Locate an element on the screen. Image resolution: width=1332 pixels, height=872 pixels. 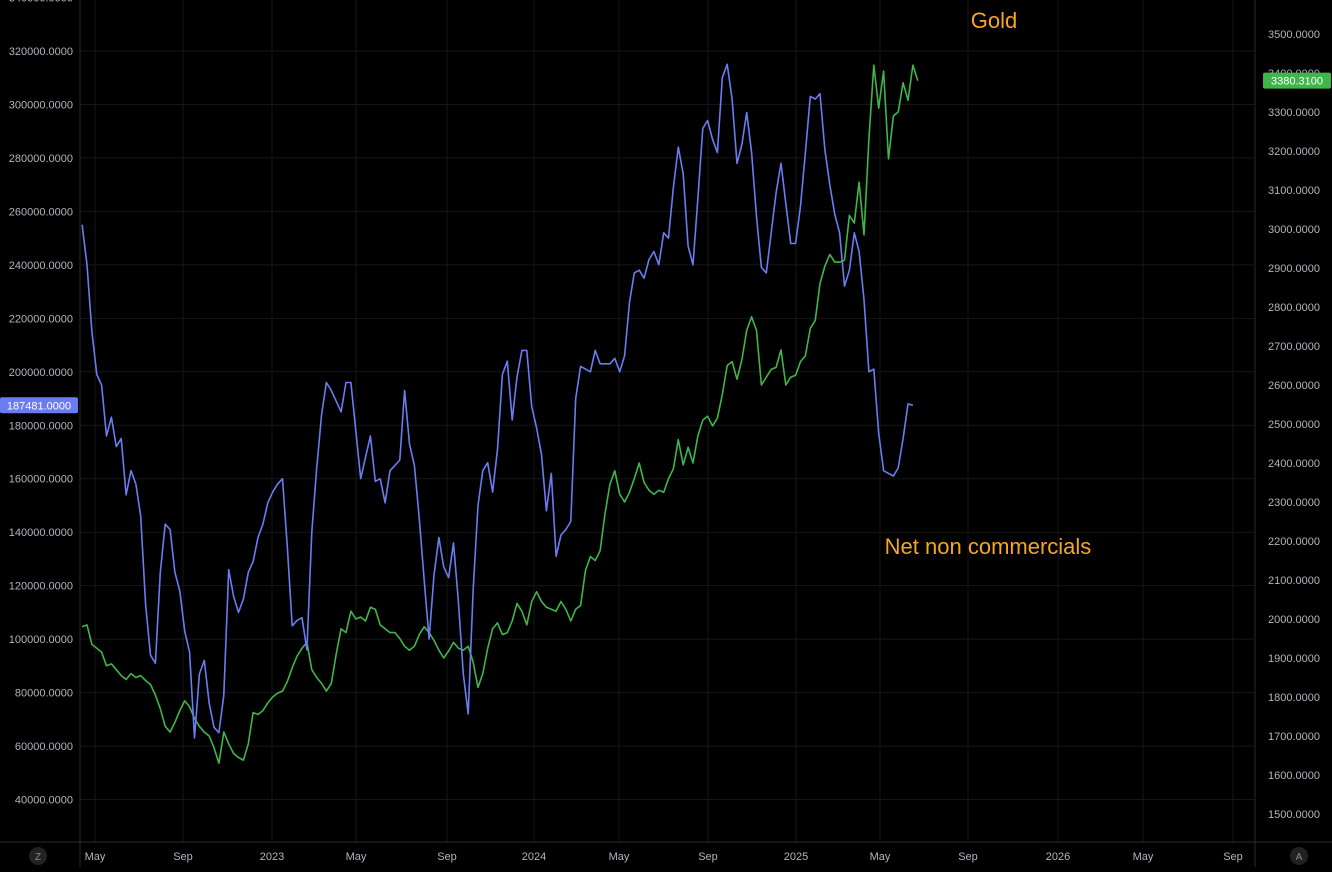
left-tick-label: 100000.0000 is located at coordinates (41, 640).